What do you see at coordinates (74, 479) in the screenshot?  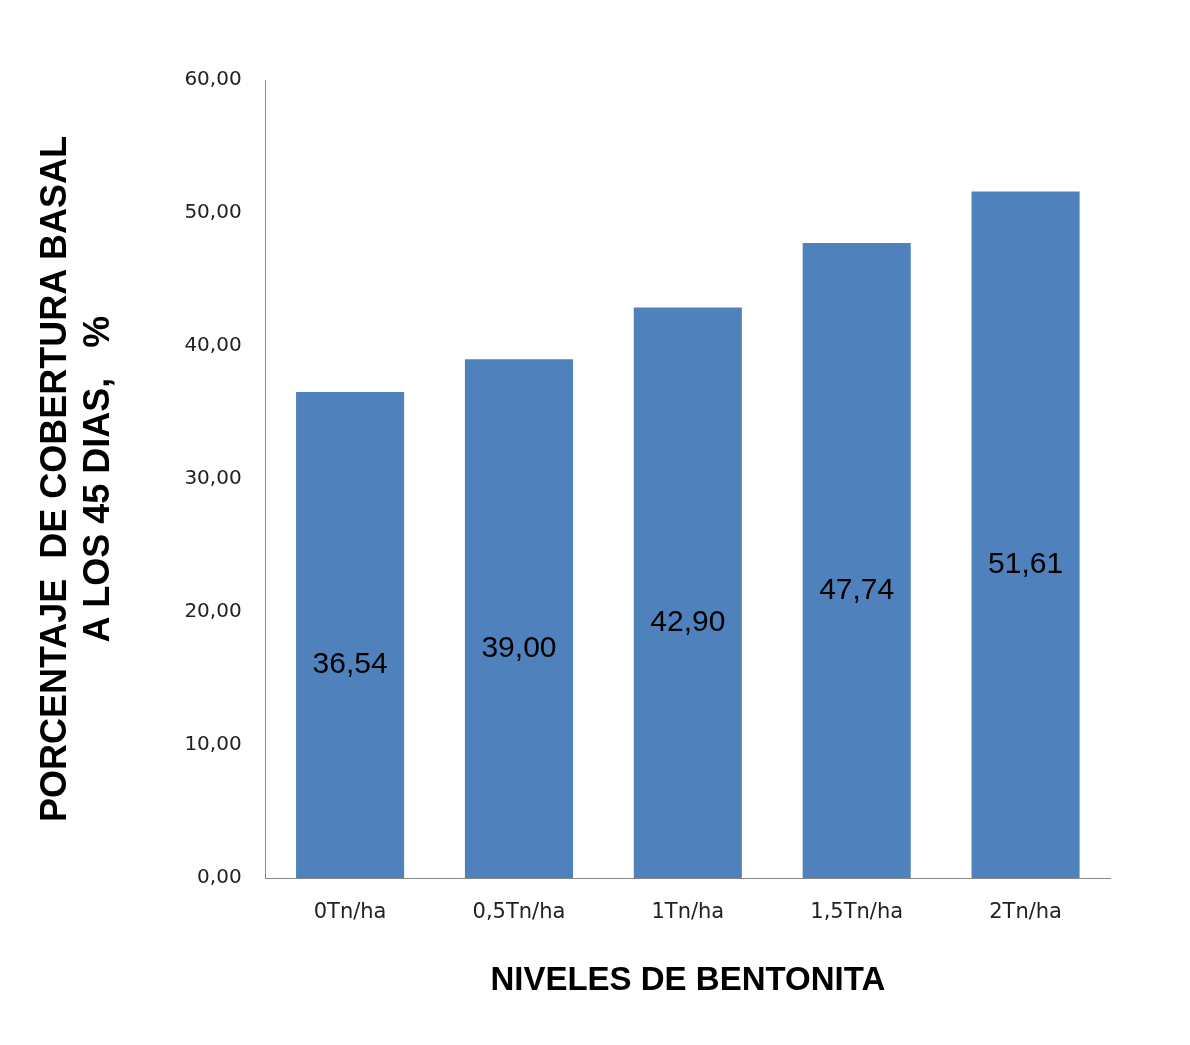 I see `y-axis-title: PORCENTAJE DE COBERTURA BASAL A LOS 45 DIAS, %` at bounding box center [74, 479].